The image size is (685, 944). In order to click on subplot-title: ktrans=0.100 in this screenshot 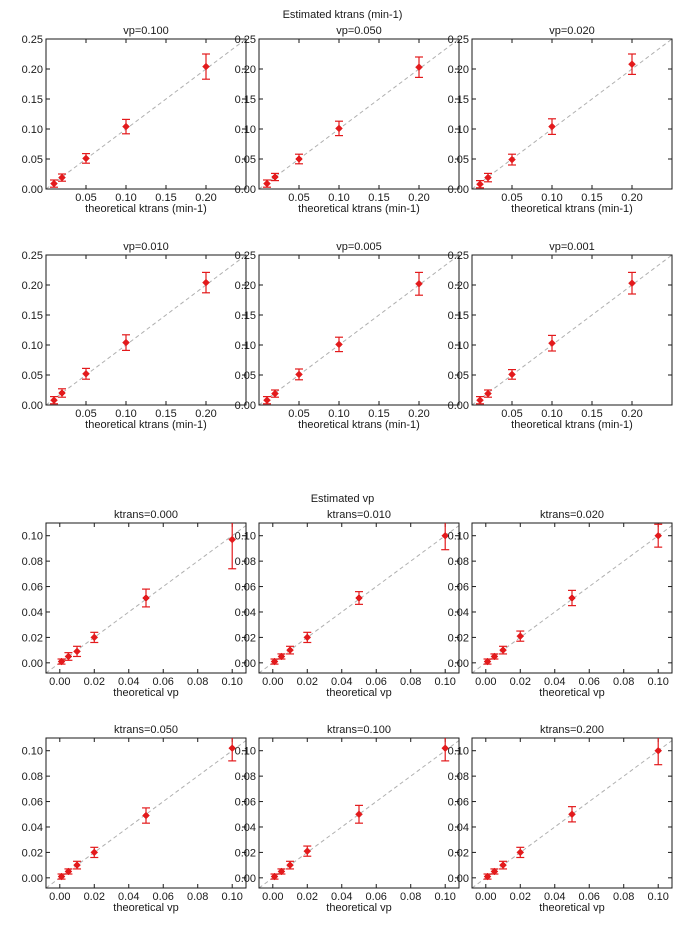, I will do `click(359, 730)`.